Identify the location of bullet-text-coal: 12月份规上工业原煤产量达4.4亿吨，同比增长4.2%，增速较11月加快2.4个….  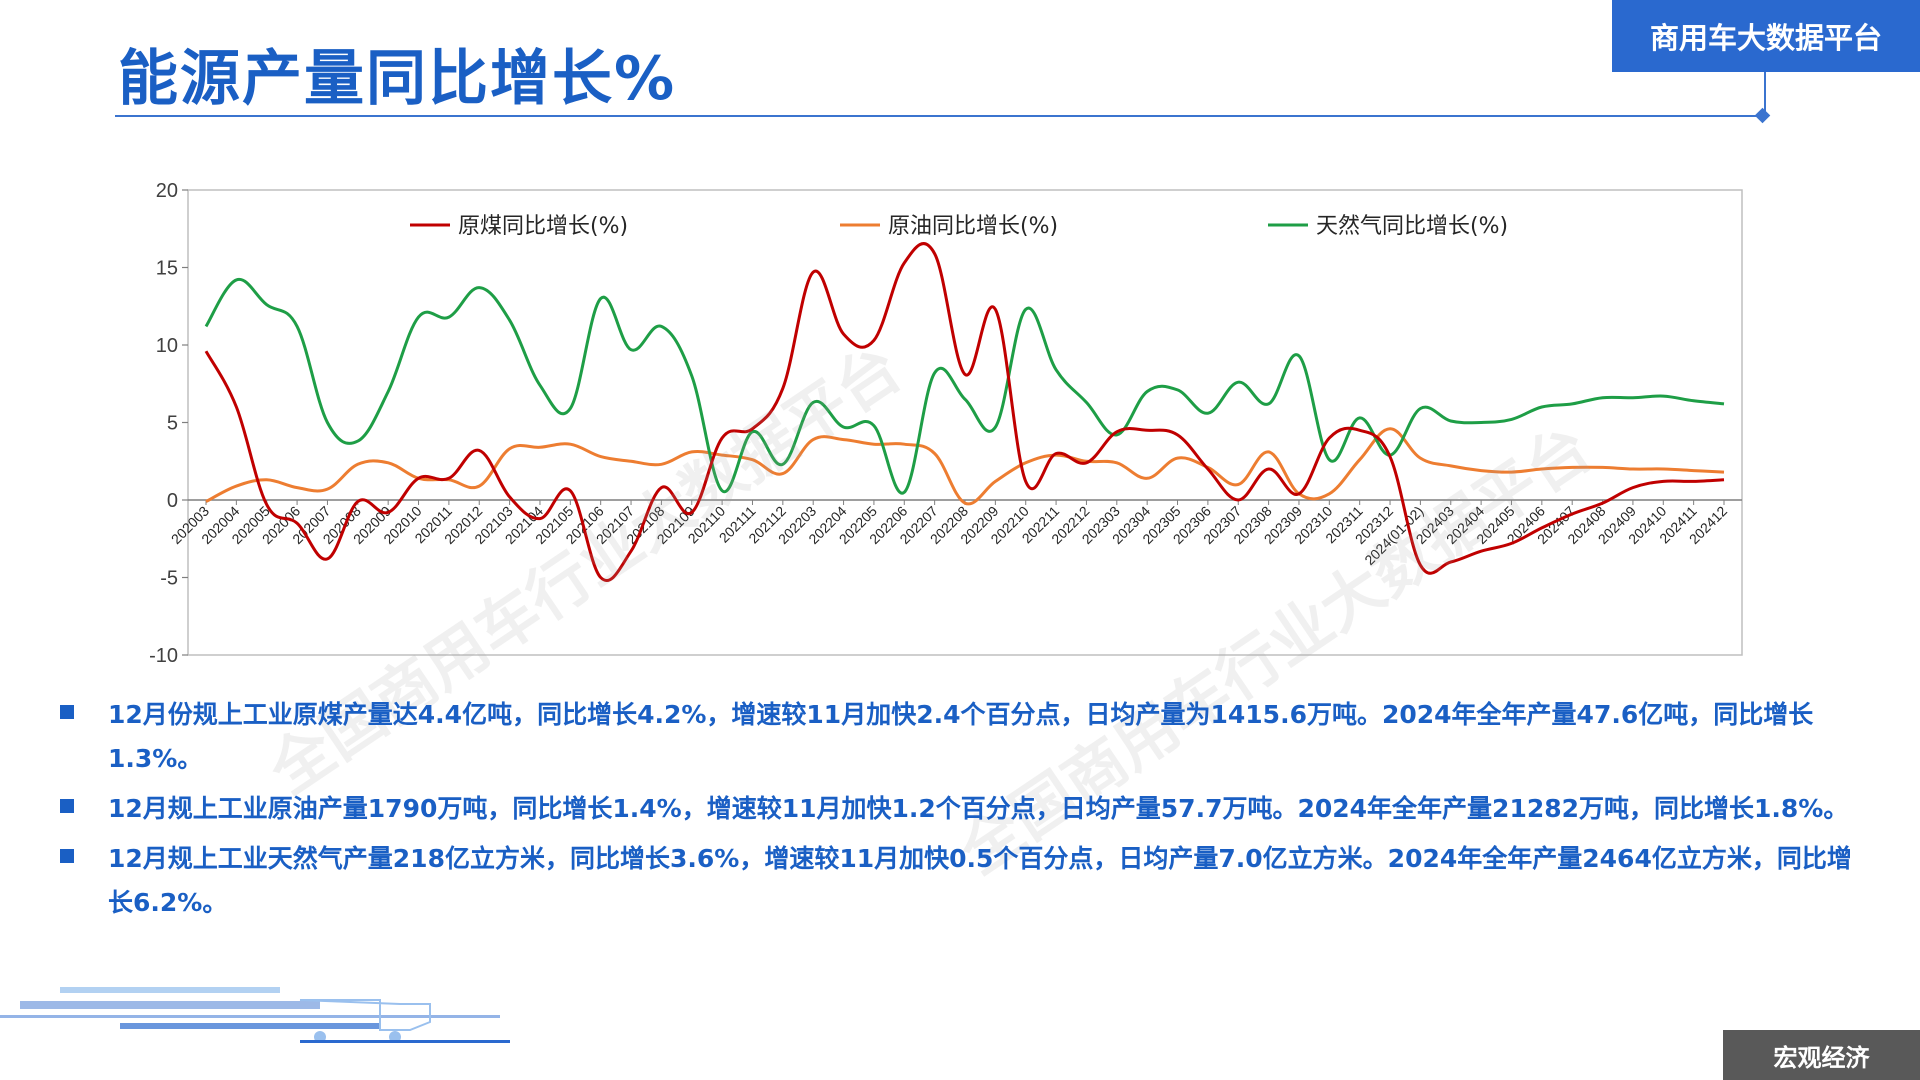
(961, 736).